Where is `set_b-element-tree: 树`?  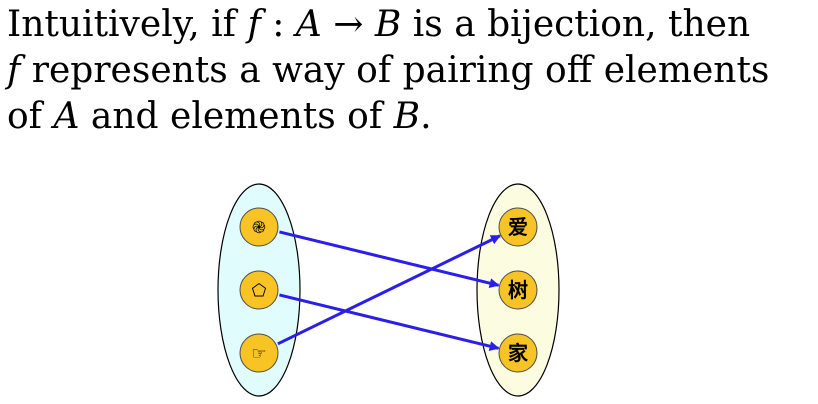
set_b-element-tree: 树 is located at coordinates (518, 290).